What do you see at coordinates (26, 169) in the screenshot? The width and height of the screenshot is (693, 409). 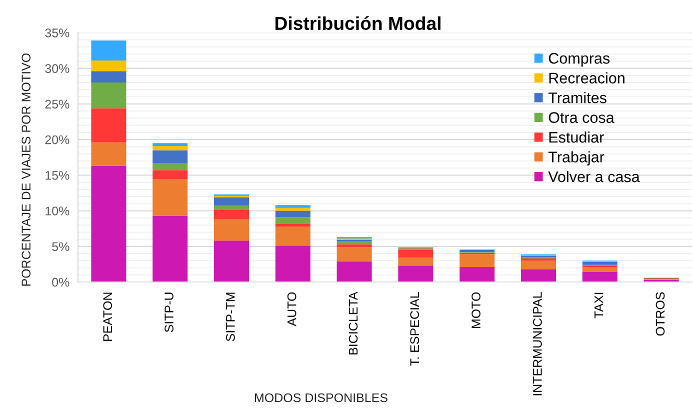 I see `y-axis-title: PORCENTAJE DE VIAJES POR MOTIVO` at bounding box center [26, 169].